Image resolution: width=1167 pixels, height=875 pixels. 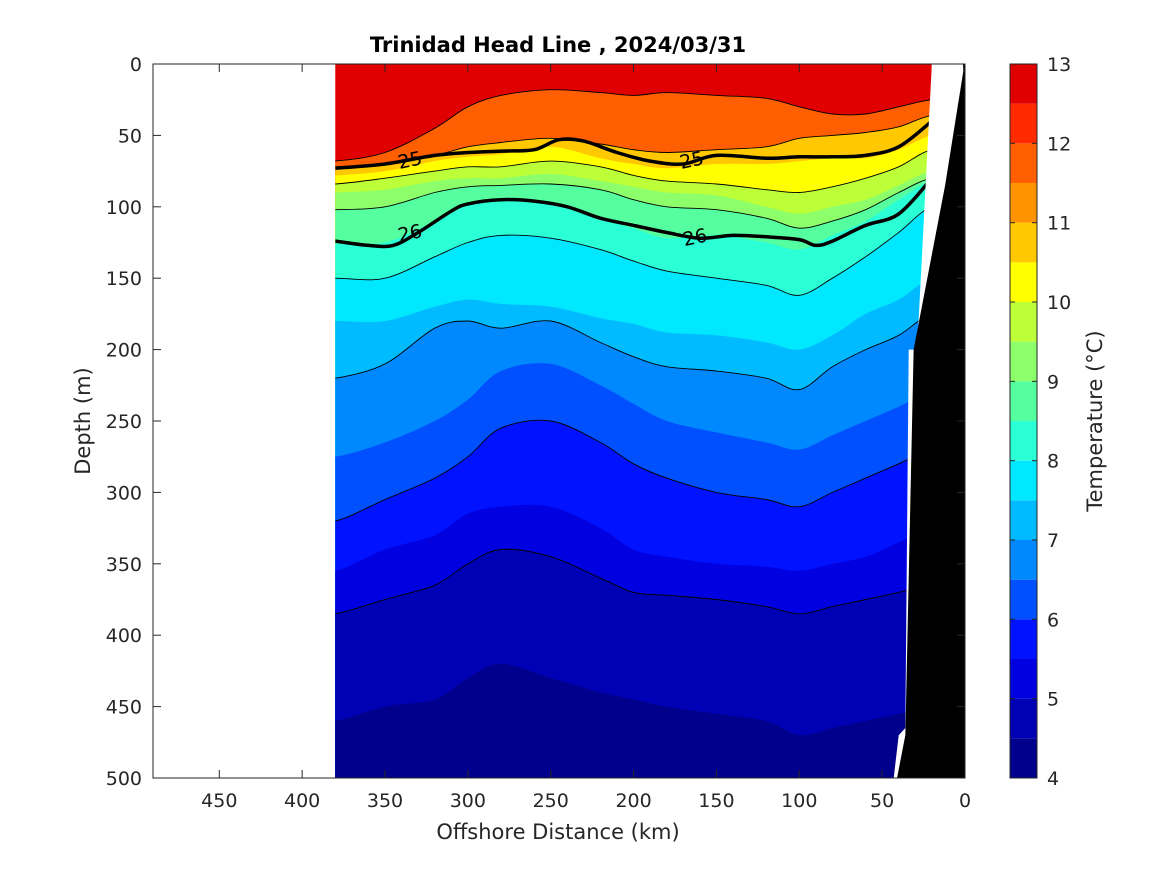 What do you see at coordinates (1059, 65) in the screenshot?
I see `colorbar-tick-label: 13` at bounding box center [1059, 65].